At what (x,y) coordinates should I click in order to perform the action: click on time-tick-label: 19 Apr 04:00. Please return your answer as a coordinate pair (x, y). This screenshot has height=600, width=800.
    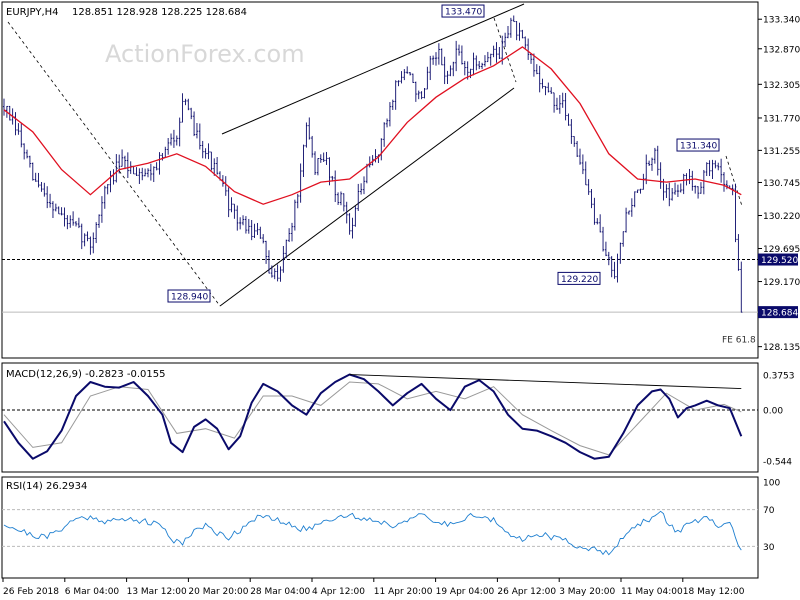
    Looking at the image, I should click on (465, 592).